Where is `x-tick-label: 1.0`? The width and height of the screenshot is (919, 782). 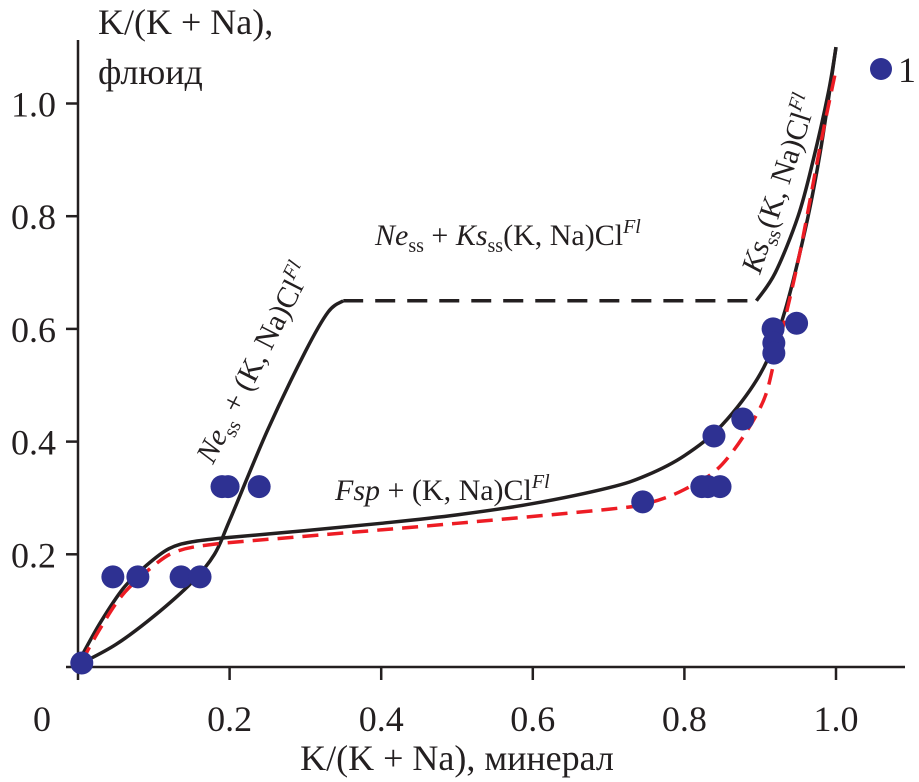
x-tick-label: 1.0 is located at coordinates (836, 719).